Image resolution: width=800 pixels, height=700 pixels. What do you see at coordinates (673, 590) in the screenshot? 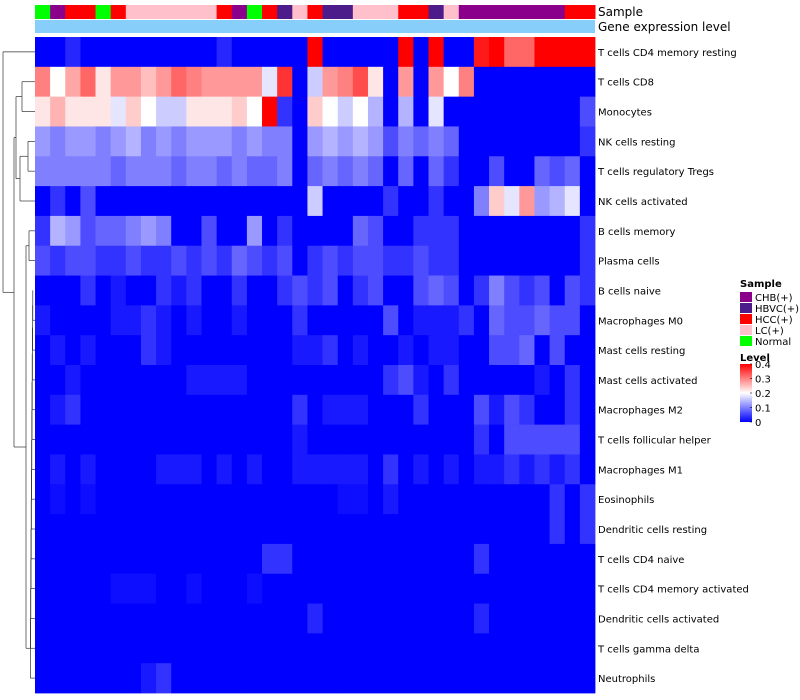
I see `row-label: T cells CD4 memory activated` at bounding box center [673, 590].